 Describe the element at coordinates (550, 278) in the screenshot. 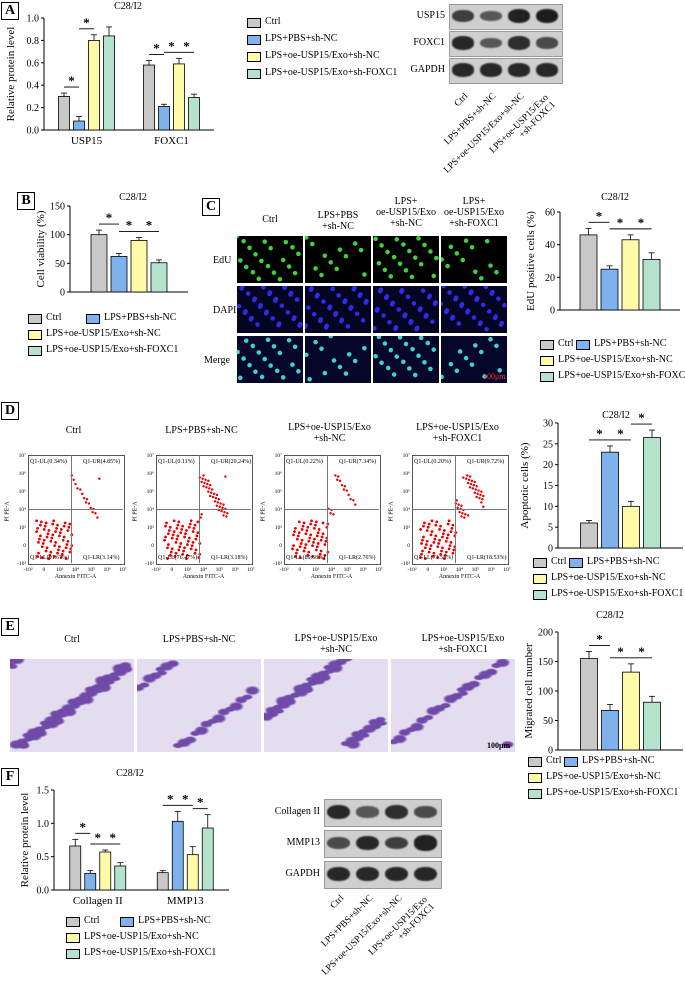

I see `y-tick-label: 20` at that location.